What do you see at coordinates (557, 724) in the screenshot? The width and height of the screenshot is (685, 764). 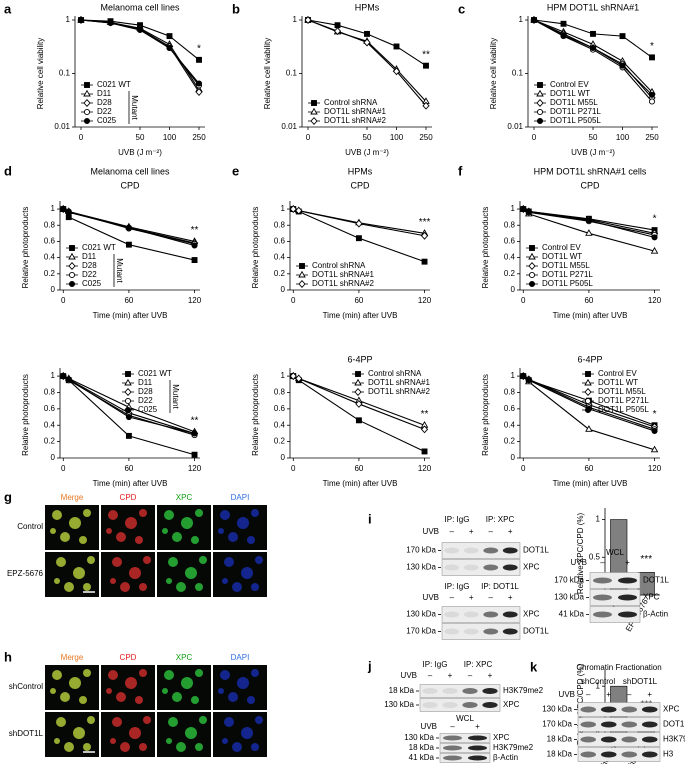 I see `kda-label: 170 kDa` at bounding box center [557, 724].